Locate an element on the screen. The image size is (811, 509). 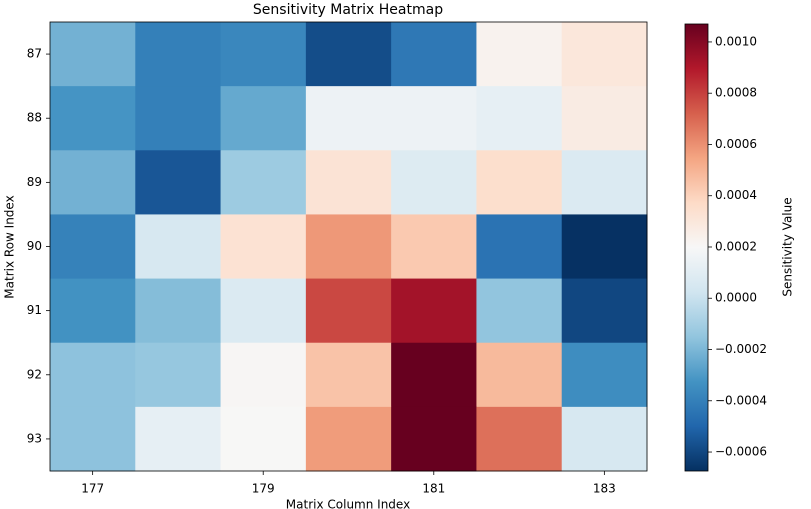
y-tick-label: 88 is located at coordinates (34, 118).